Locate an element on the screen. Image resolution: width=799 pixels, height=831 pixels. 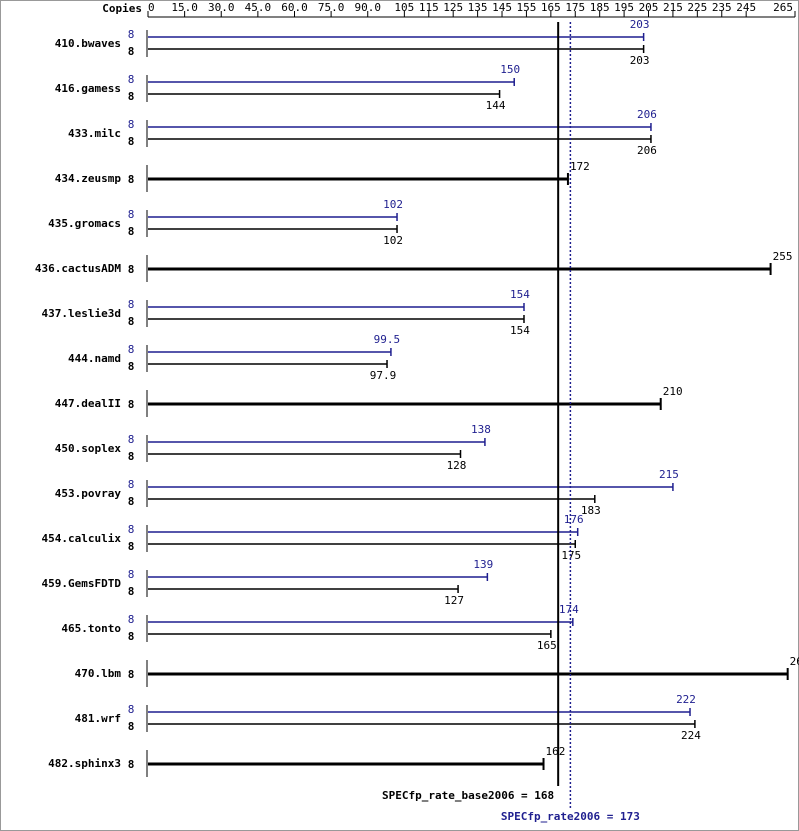
x-tick-label: 30.0 is located at coordinates (221, 7).